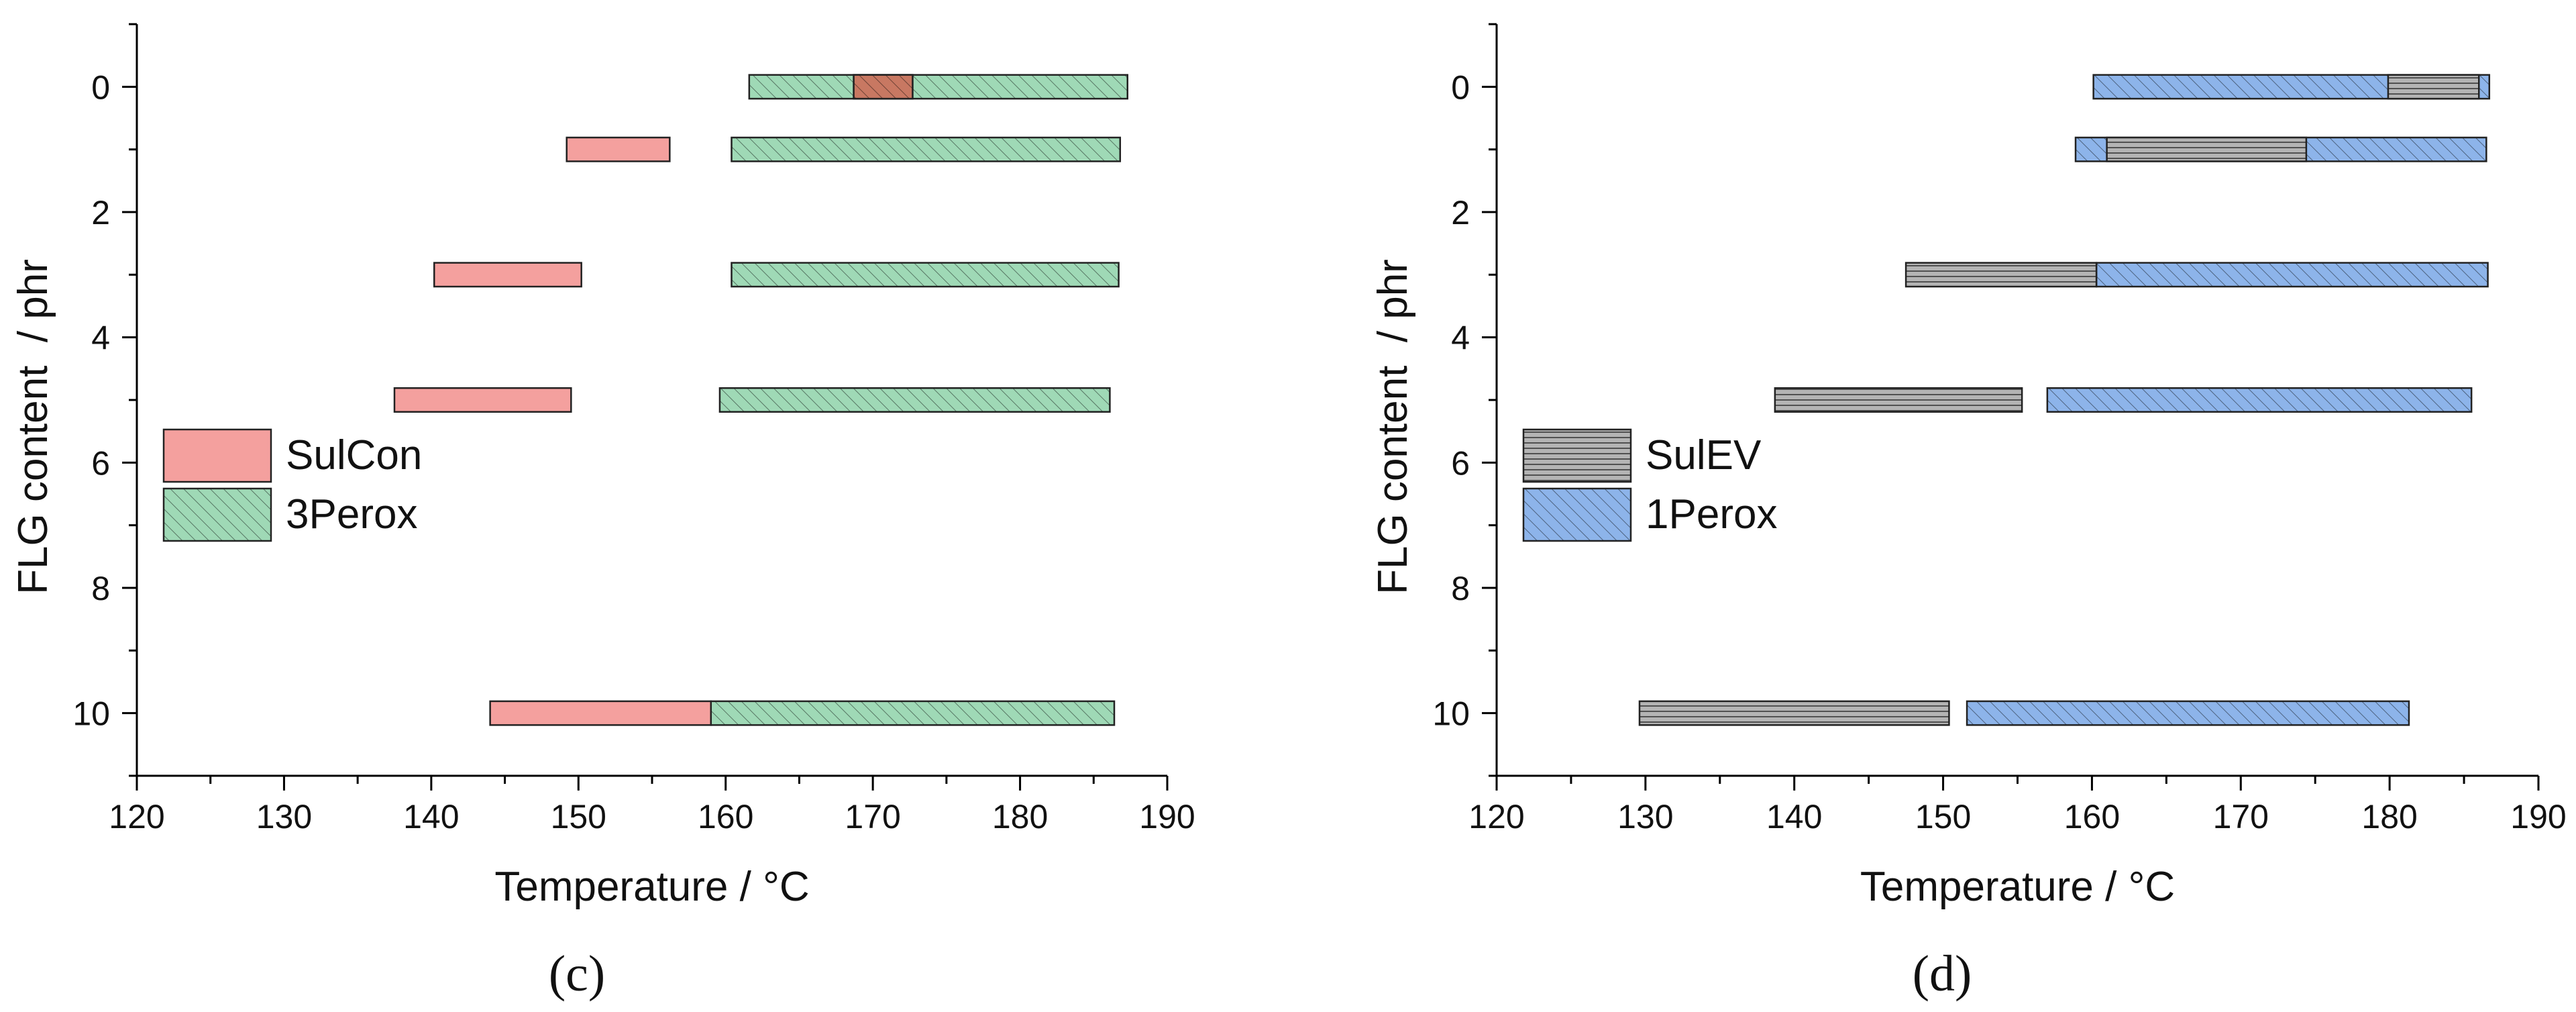  What do you see at coordinates (1704, 455) in the screenshot?
I see `legend-label: SulEV` at bounding box center [1704, 455].